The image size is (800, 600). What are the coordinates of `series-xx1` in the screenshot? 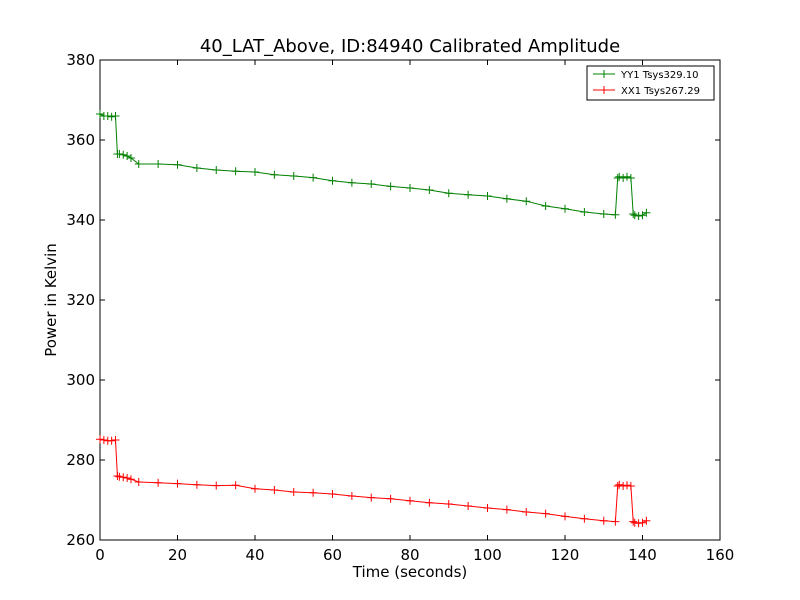 It's located at (373, 481).